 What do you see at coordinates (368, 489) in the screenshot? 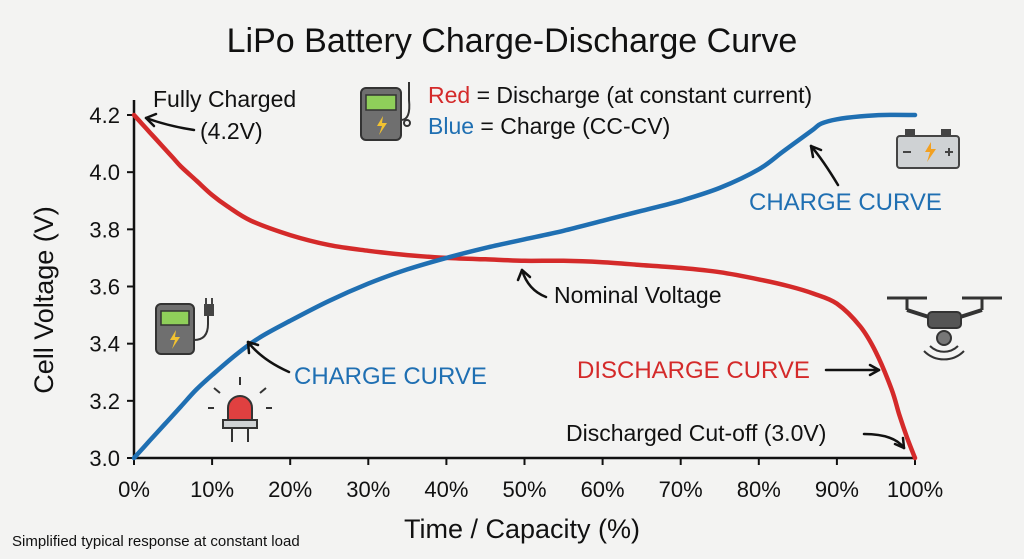
I see `x-tick-label: 30%` at bounding box center [368, 489].